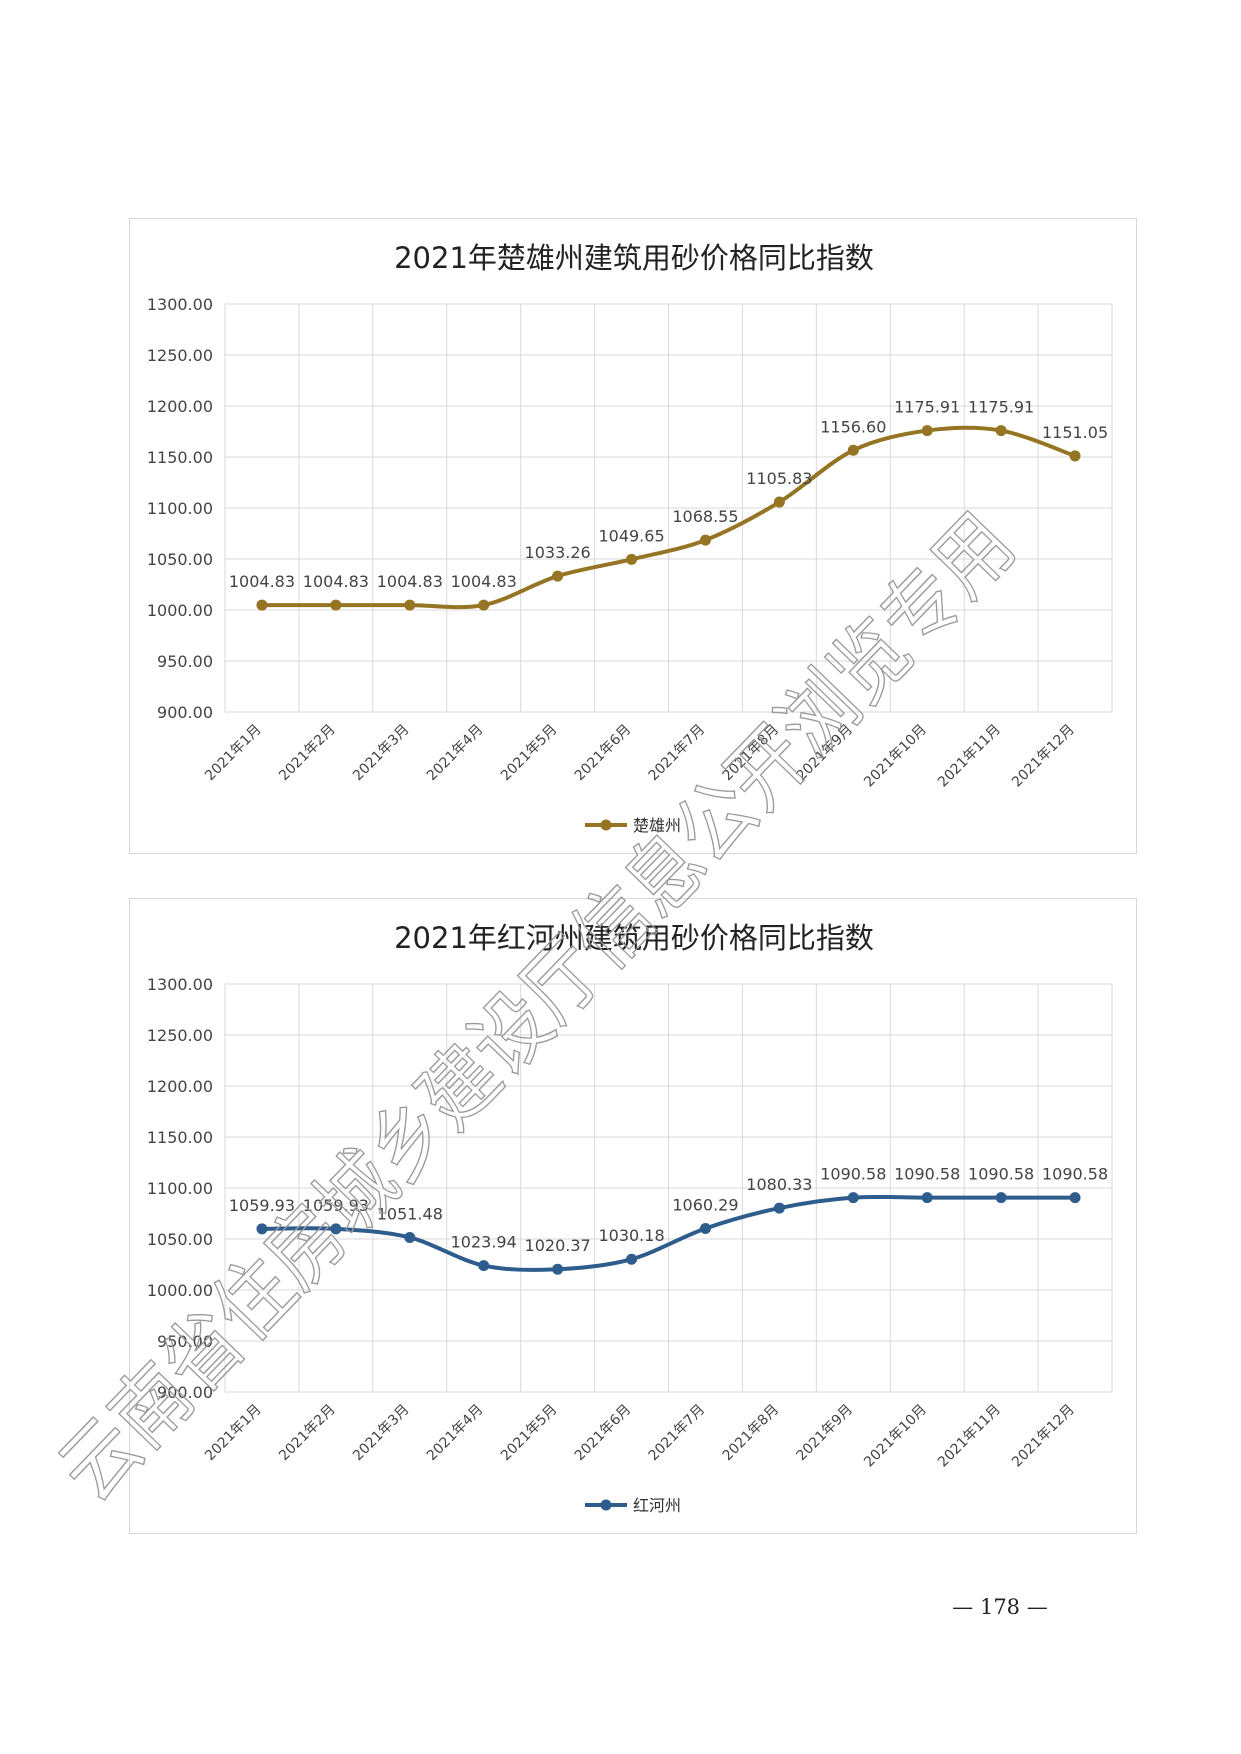 Image resolution: width=1241 pixels, height=1754 pixels. I want to click on legend-label: 红河州, so click(657, 1505).